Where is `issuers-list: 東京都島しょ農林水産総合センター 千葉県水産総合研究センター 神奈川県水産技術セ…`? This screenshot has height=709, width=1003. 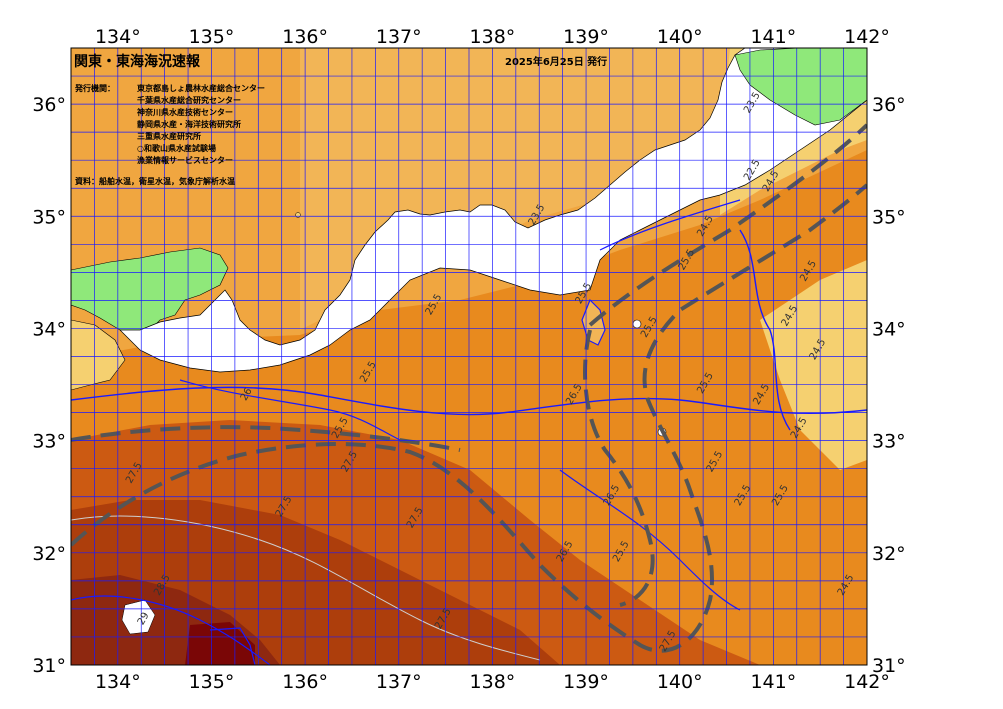
issuers-list: 東京都島しょ農林水産総合センター 千葉県水産総合研究センター 神奈川県水産技術セ… is located at coordinates (201, 125).